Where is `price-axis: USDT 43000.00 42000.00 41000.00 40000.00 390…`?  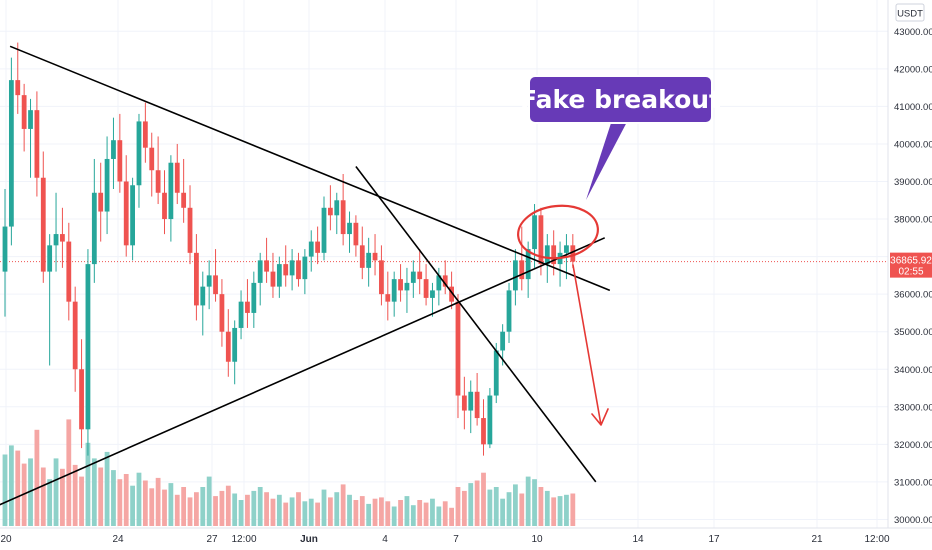
price-axis: USDT 43000.00 42000.00 41000.00 40000.00 390… is located at coordinates (909, 264).